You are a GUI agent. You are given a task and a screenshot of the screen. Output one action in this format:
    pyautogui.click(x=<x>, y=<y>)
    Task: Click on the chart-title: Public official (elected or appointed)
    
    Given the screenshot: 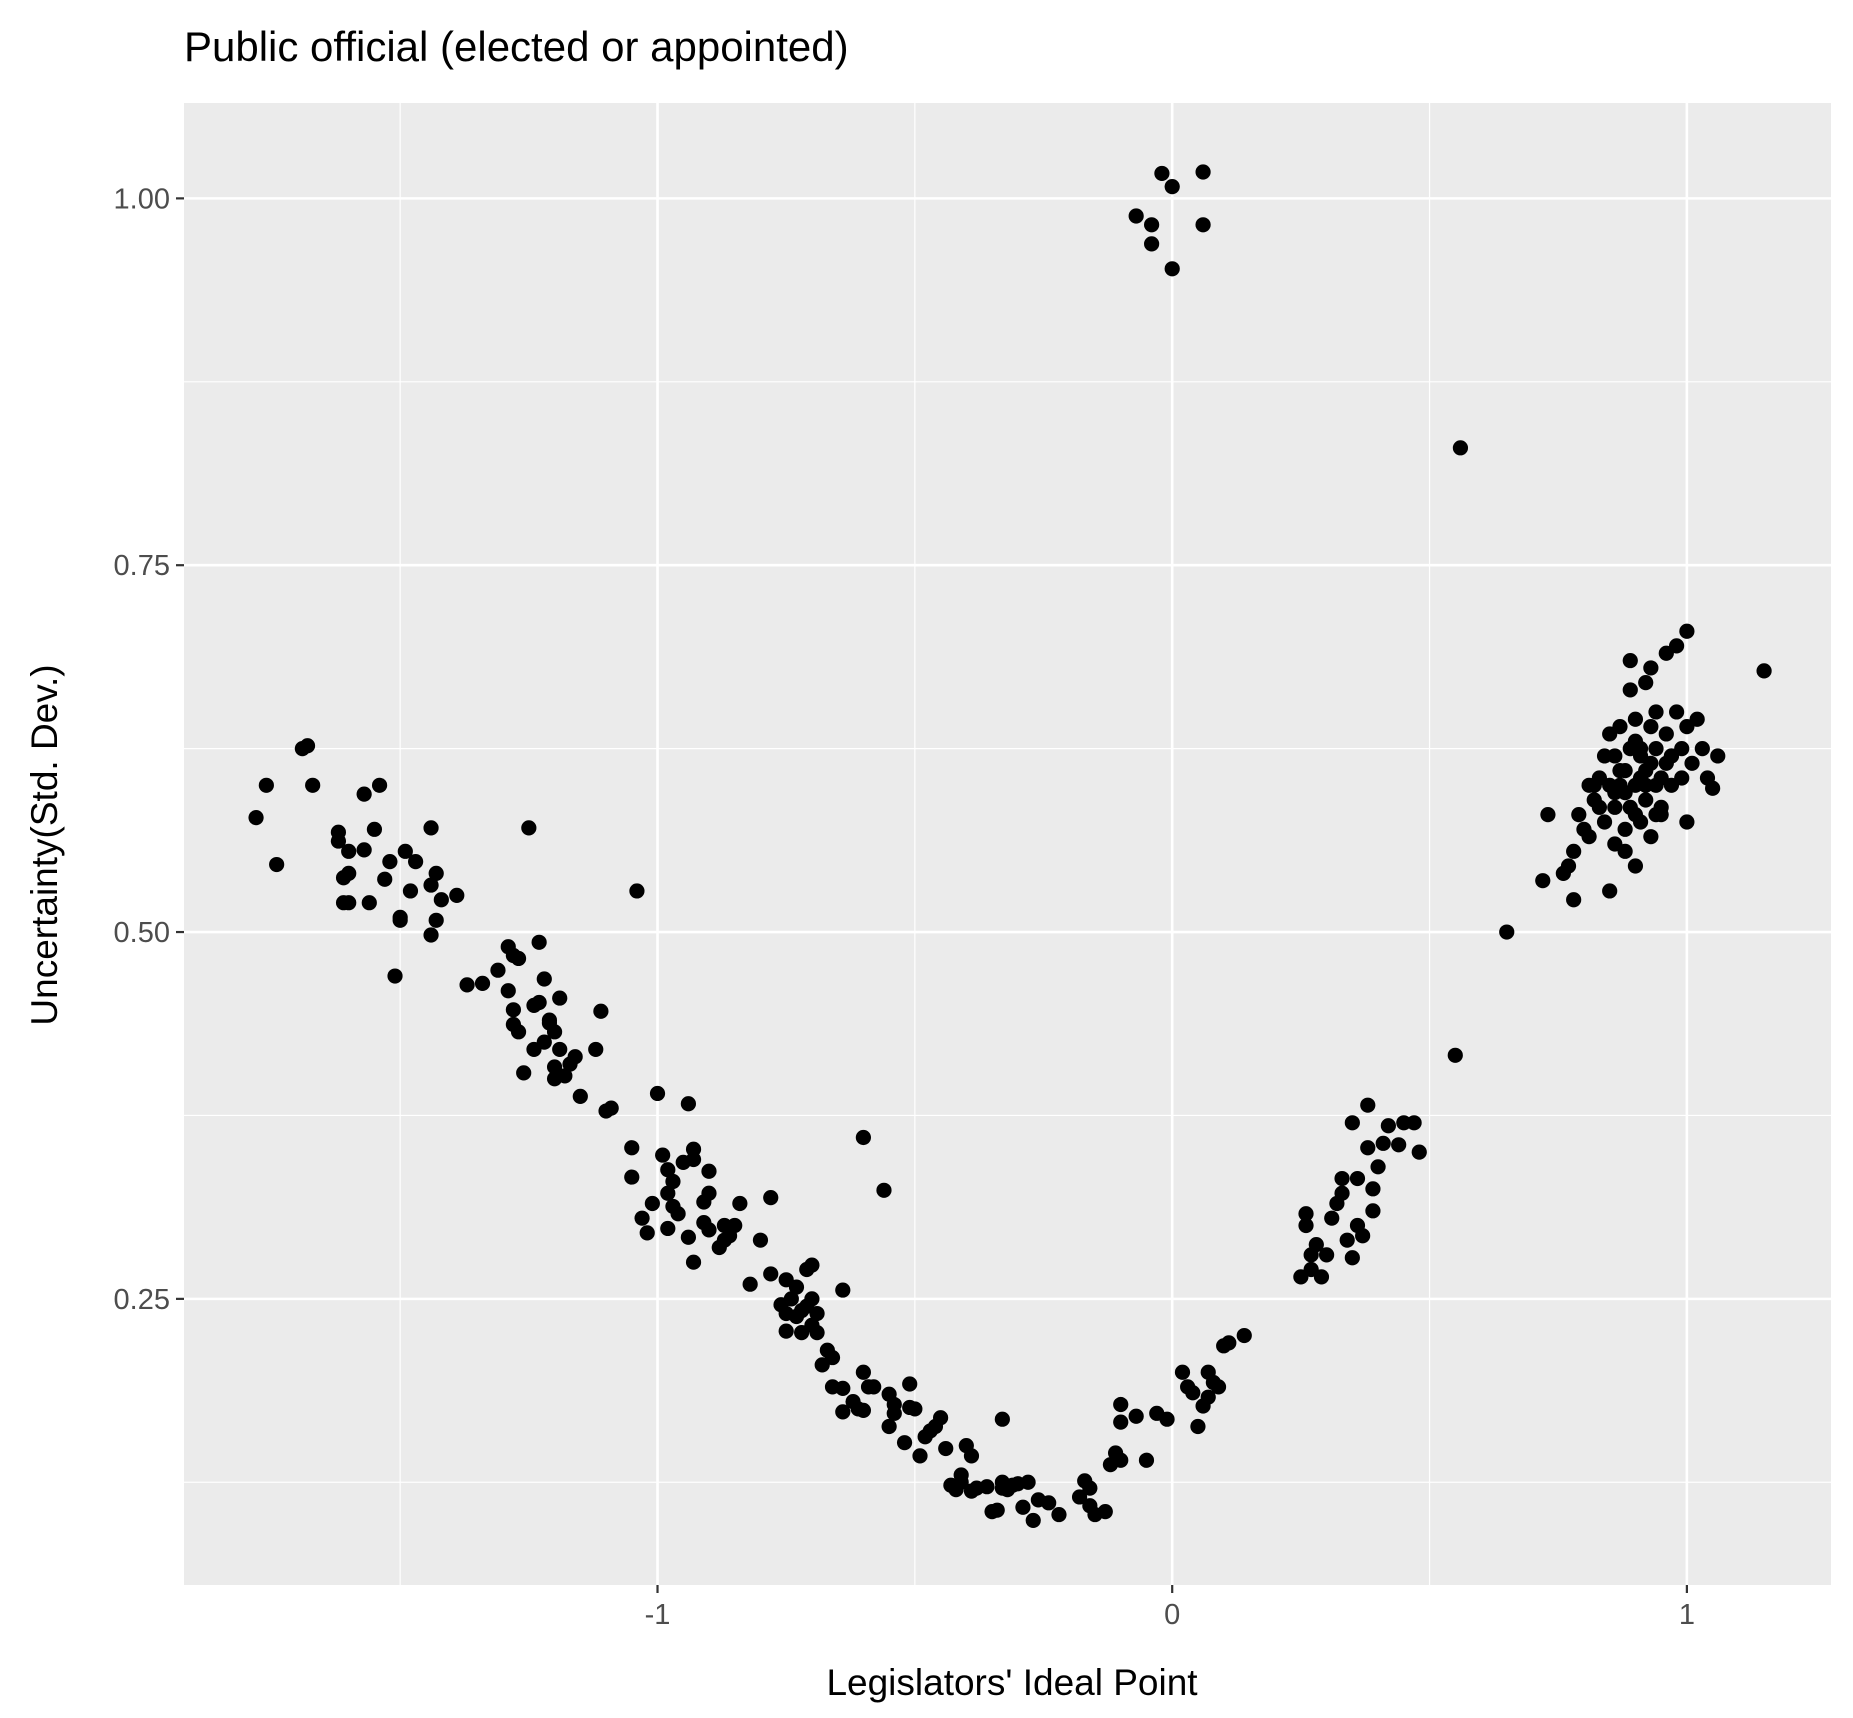 What is the action you would take?
    pyautogui.click(x=516, y=46)
    